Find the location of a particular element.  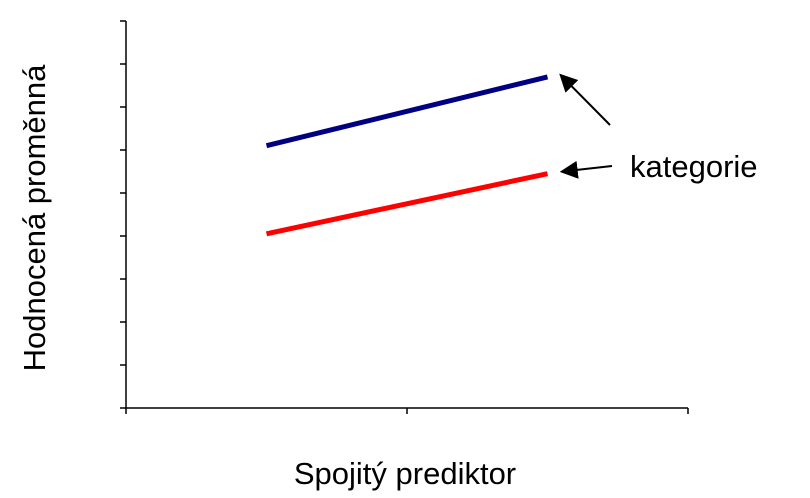

annotation-label: kategorie is located at coordinates (694, 166).